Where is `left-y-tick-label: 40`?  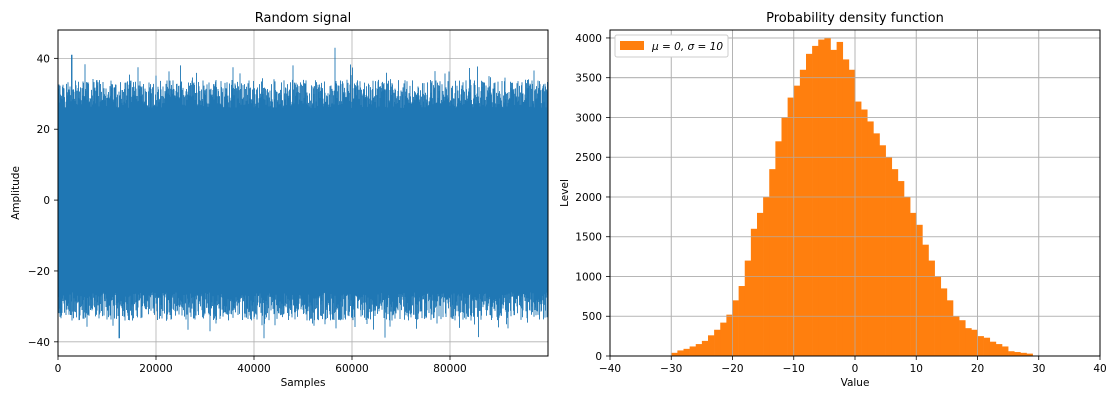
left-y-tick-label: 40 is located at coordinates (43, 59).